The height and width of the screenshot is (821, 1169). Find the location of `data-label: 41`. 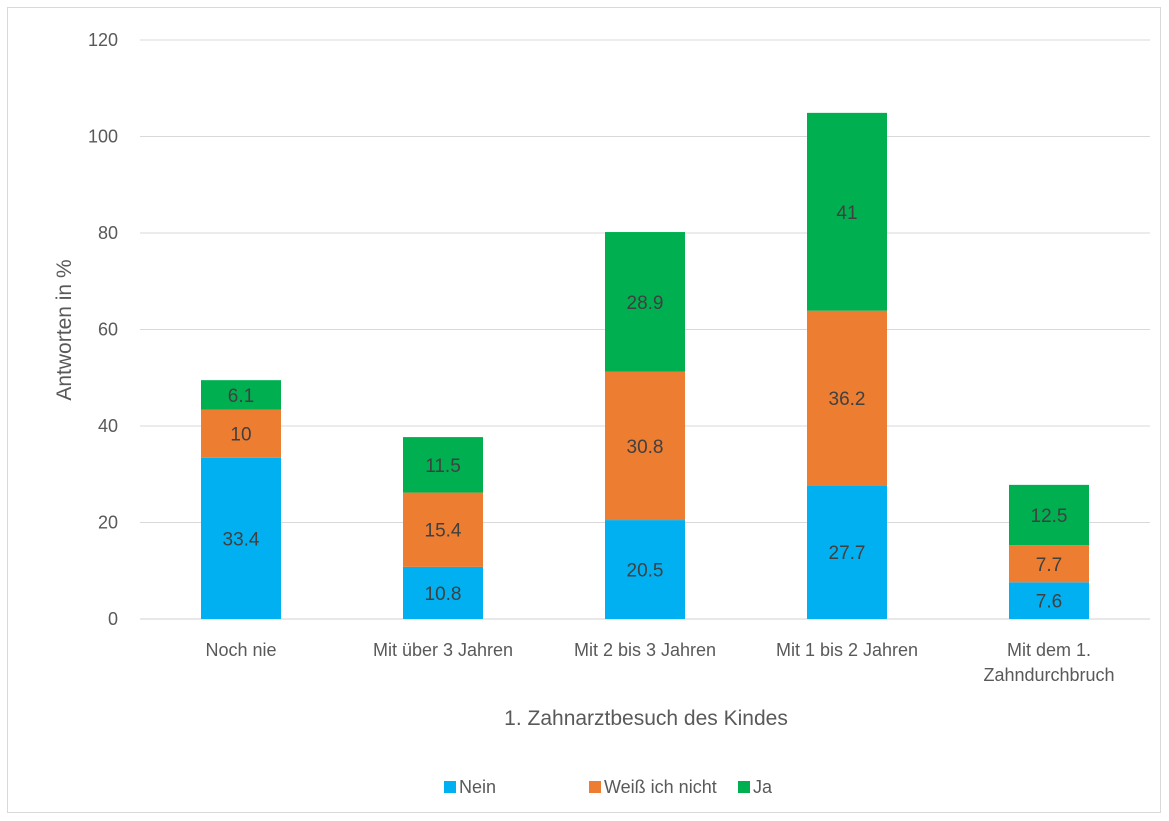

data-label: 41 is located at coordinates (846, 213).